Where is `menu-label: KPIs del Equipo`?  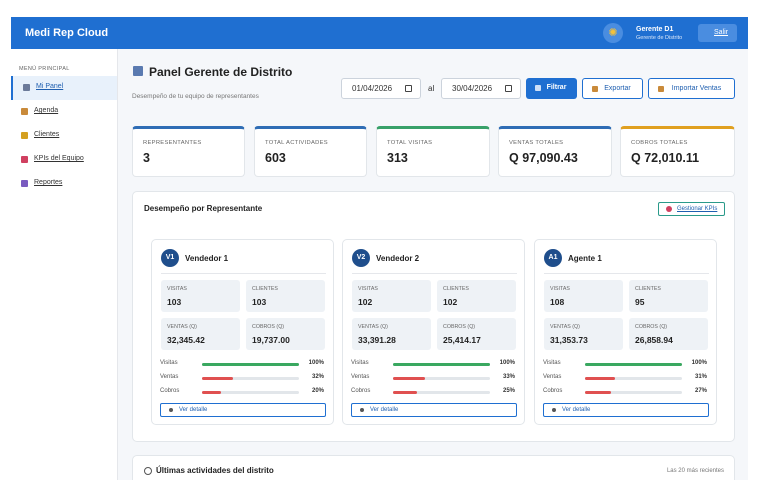
menu-label: KPIs del Equipo is located at coordinates (59, 158).